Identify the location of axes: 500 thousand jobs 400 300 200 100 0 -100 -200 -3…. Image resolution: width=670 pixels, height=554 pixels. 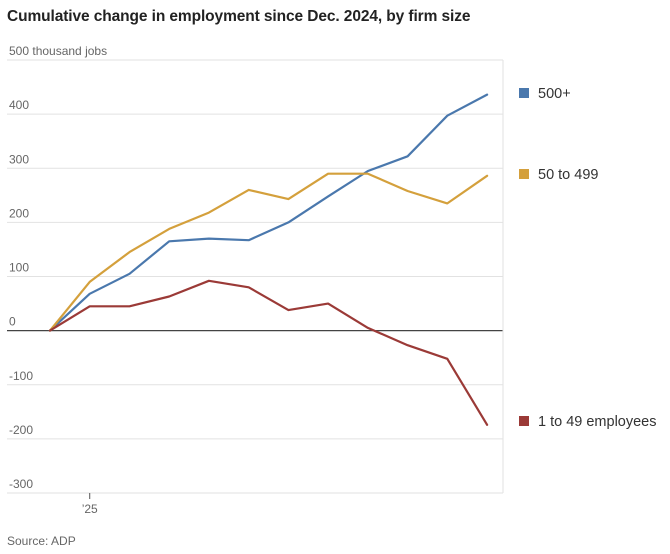
(58, 280).